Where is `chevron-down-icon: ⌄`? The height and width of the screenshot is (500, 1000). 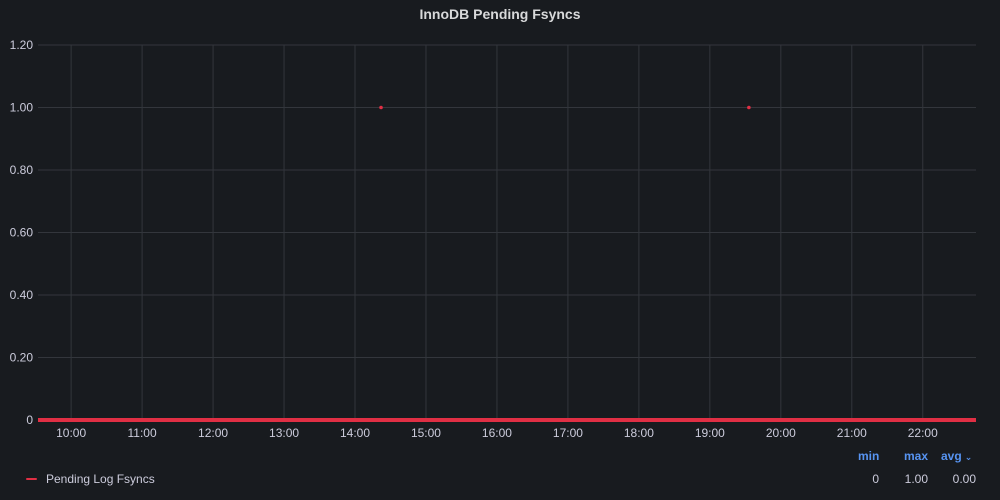 chevron-down-icon: ⌄ is located at coordinates (968, 457).